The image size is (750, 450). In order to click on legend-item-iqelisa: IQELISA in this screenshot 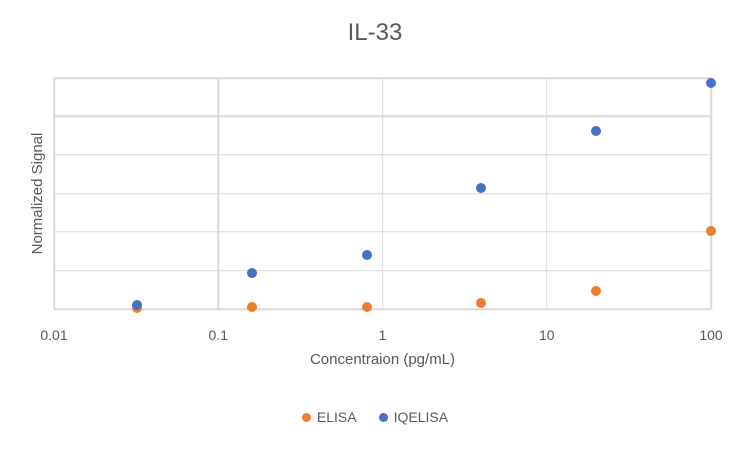, I will do `click(413, 417)`.